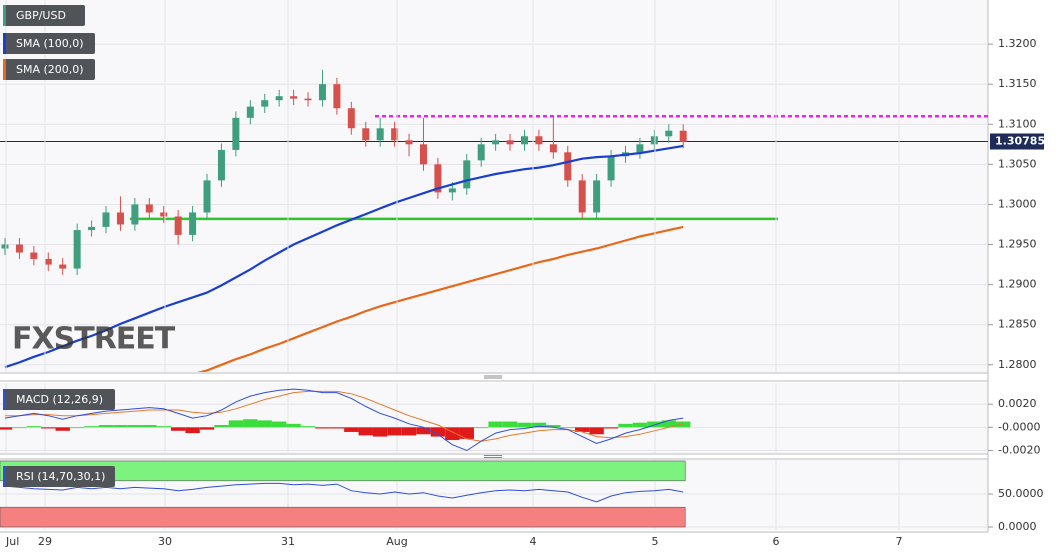 The image size is (1060, 555). I want to click on macd-panel, so click(494, 418).